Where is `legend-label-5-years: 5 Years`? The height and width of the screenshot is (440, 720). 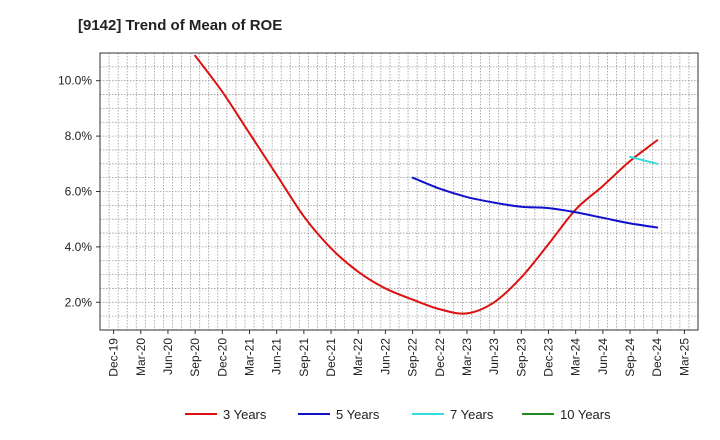 legend-label-5-years: 5 Years is located at coordinates (358, 414).